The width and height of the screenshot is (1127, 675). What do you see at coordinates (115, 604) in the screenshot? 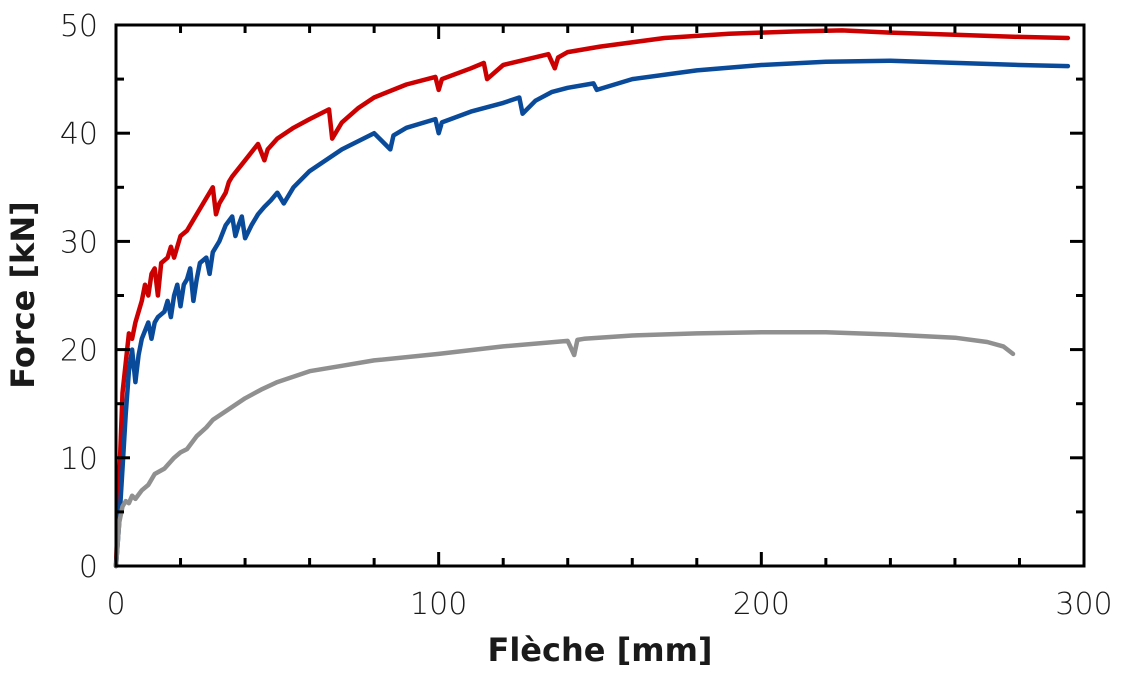
I see `x-tick-label: 0` at bounding box center [115, 604].